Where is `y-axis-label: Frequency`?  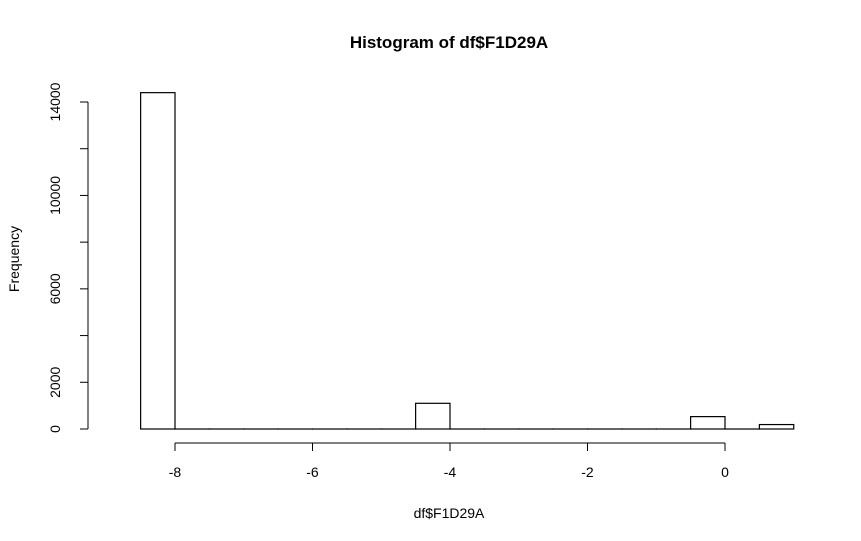 y-axis-label: Frequency is located at coordinates (14, 259).